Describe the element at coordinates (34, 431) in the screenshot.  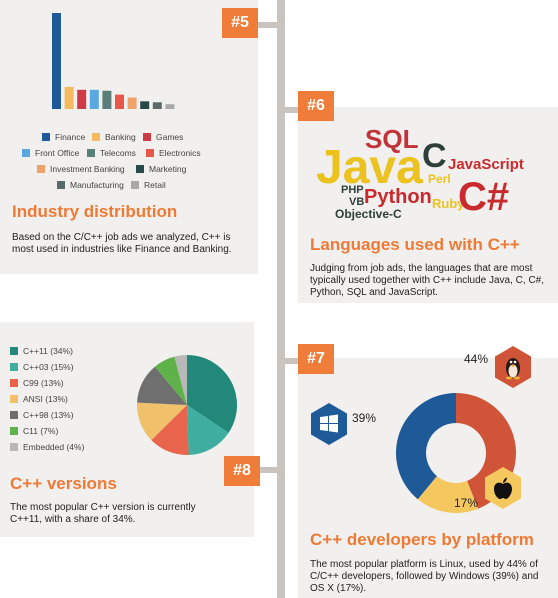
I see `legend-item-c11: C11 (7%)` at that location.